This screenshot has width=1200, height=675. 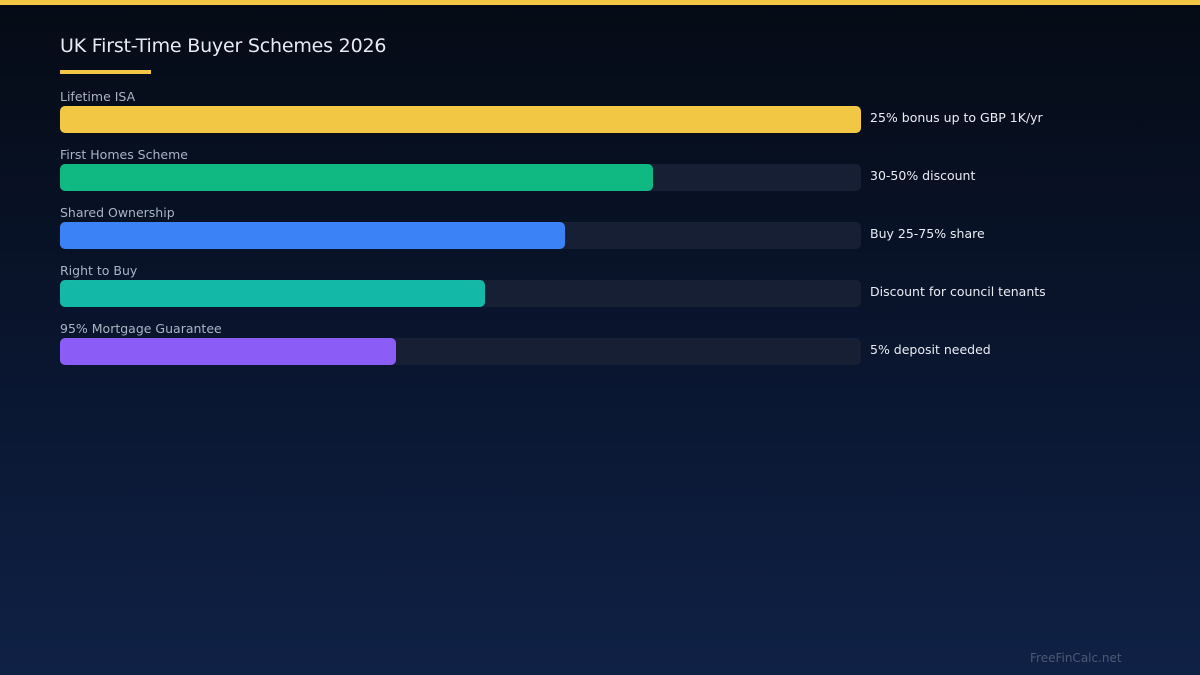 What do you see at coordinates (99, 270) in the screenshot?
I see `bar-label: Right to Buy` at bounding box center [99, 270].